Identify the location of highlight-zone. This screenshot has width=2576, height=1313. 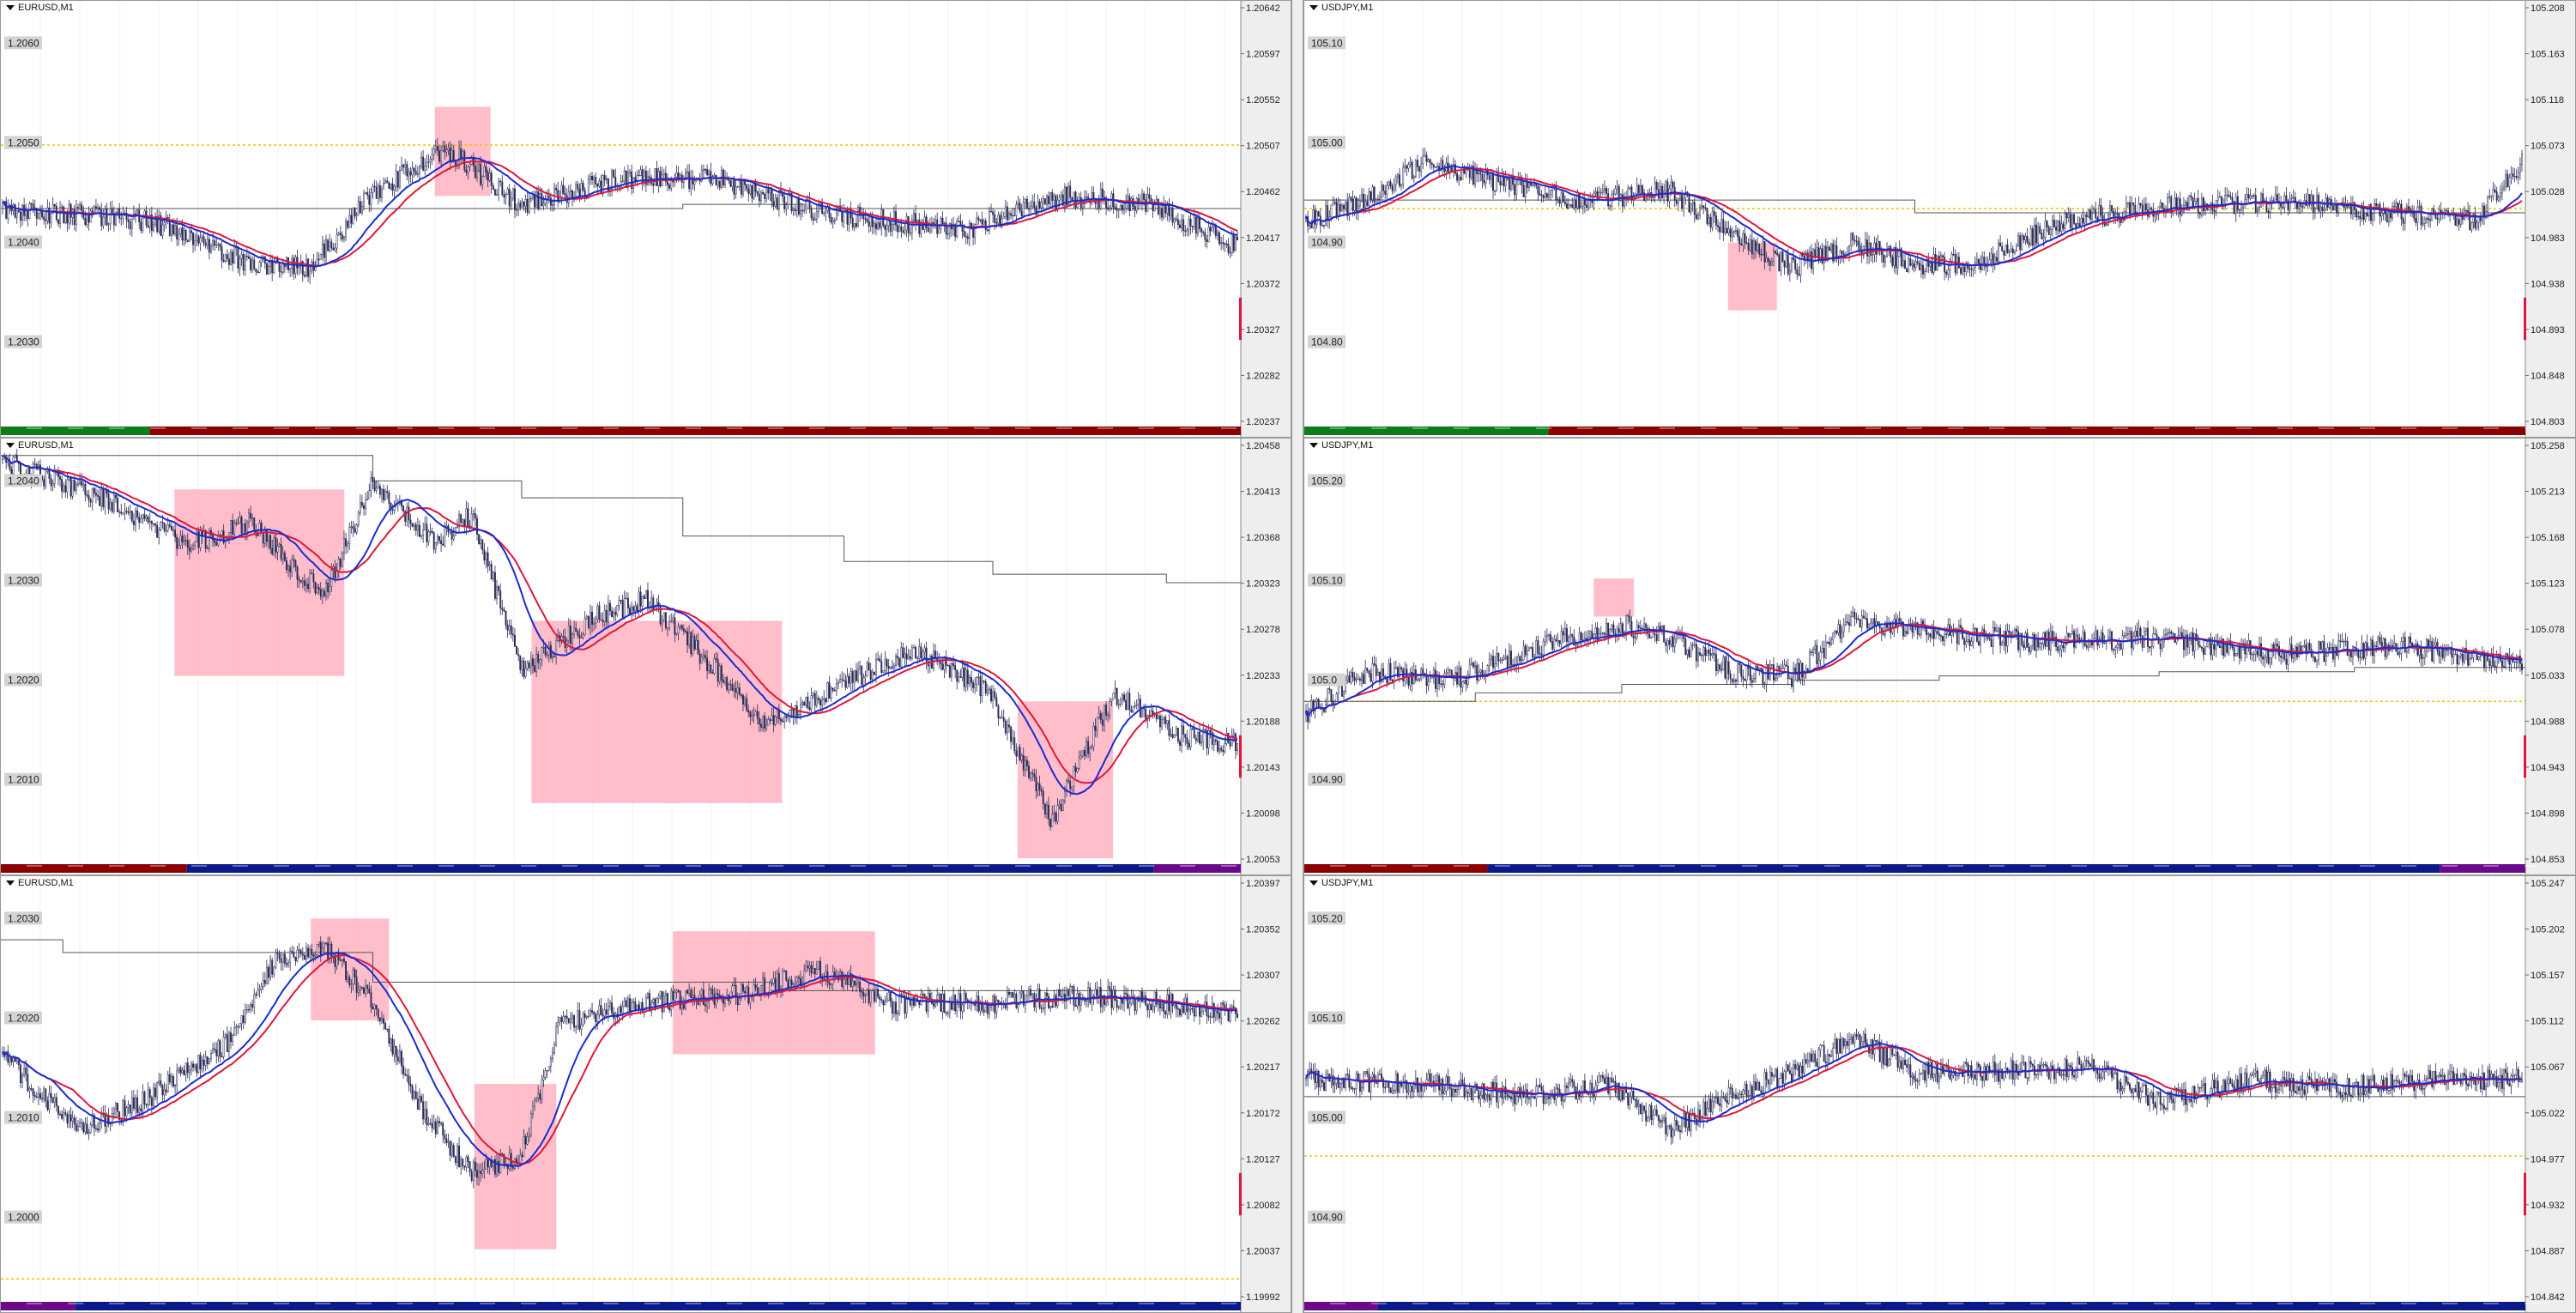
(259, 582).